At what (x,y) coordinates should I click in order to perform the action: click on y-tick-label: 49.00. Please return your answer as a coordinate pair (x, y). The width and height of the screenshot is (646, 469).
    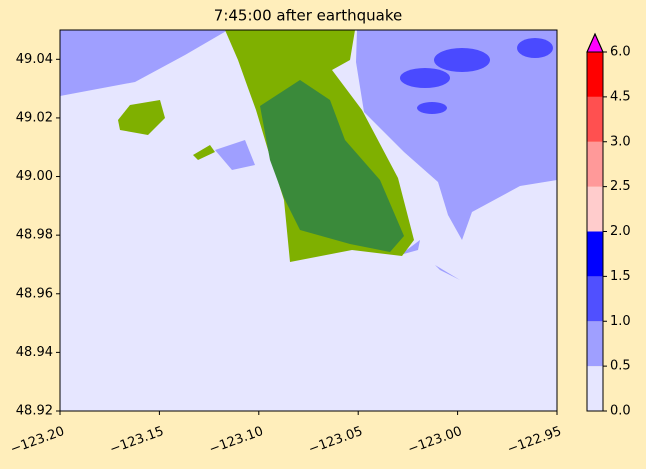
    Looking at the image, I should click on (34, 176).